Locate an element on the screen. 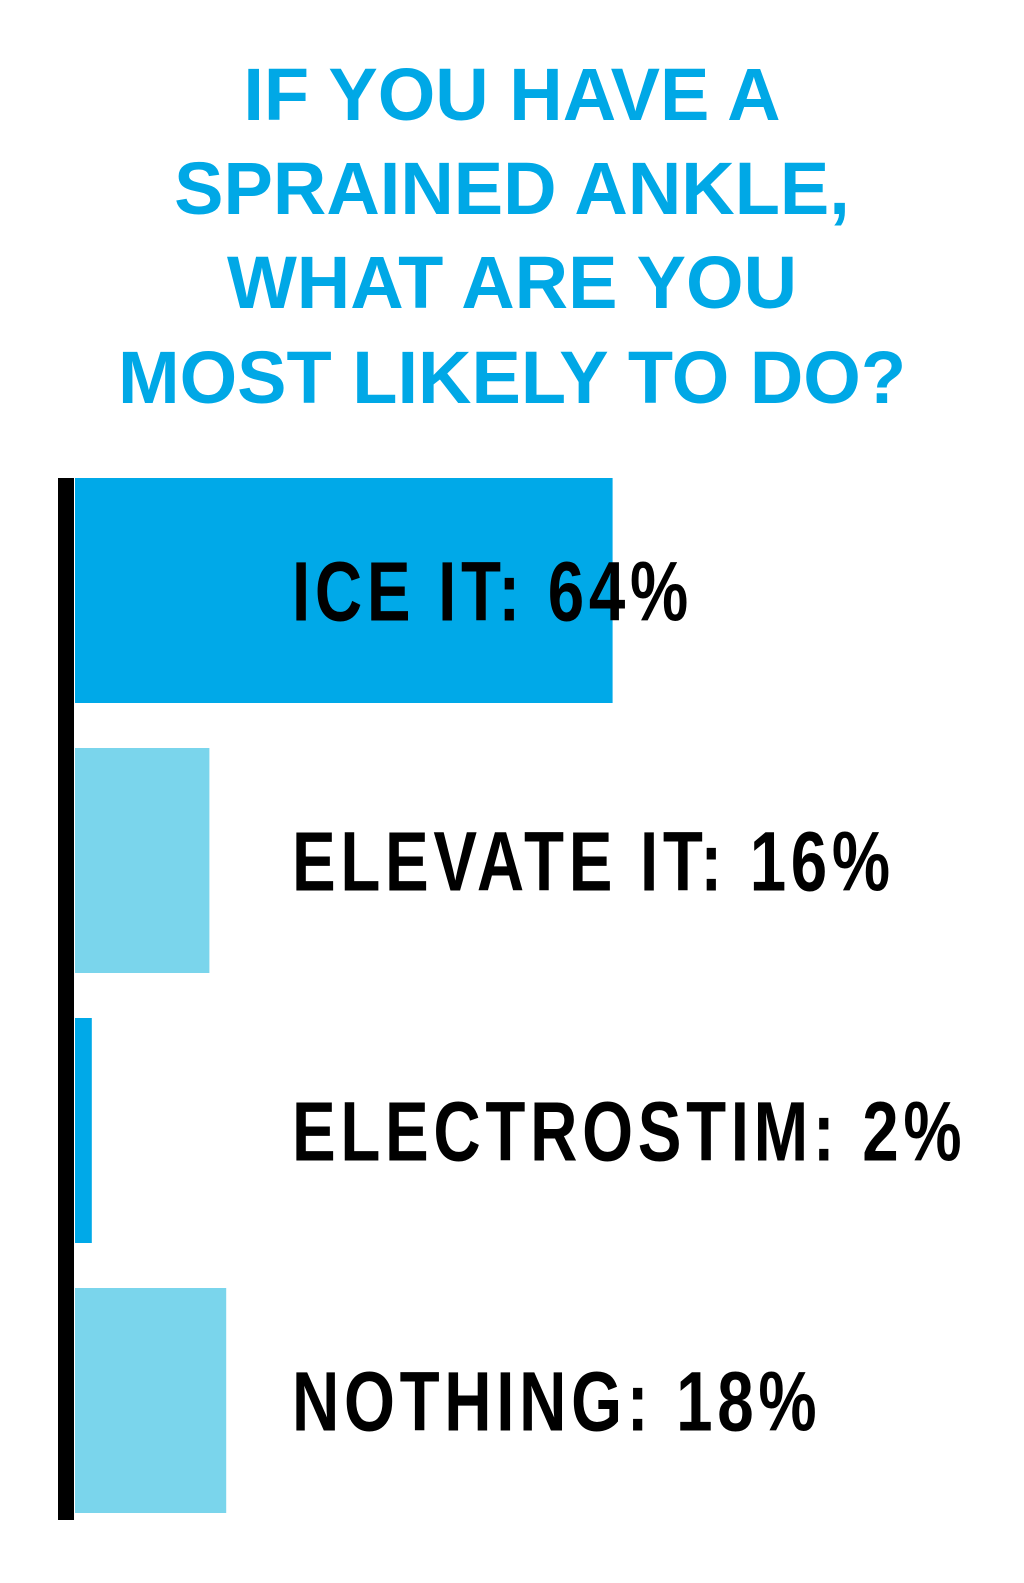 This screenshot has height=1583, width=1024. chart-title: WHAT ARE YOU is located at coordinates (512, 282).